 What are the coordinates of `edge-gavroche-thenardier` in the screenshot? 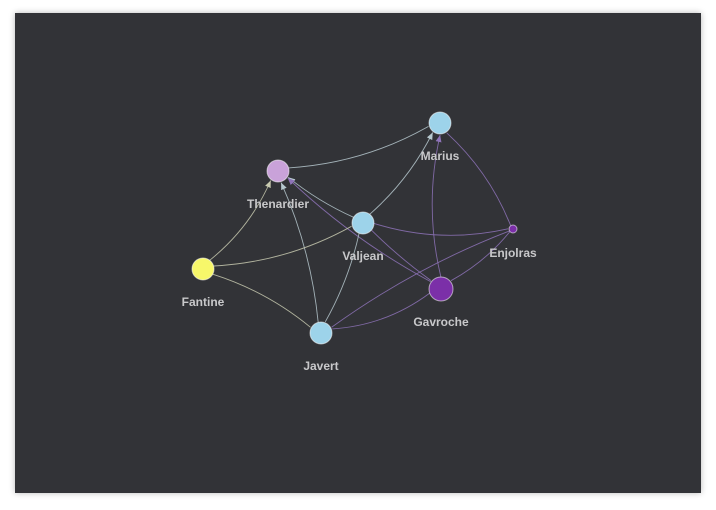 It's located at (359, 230).